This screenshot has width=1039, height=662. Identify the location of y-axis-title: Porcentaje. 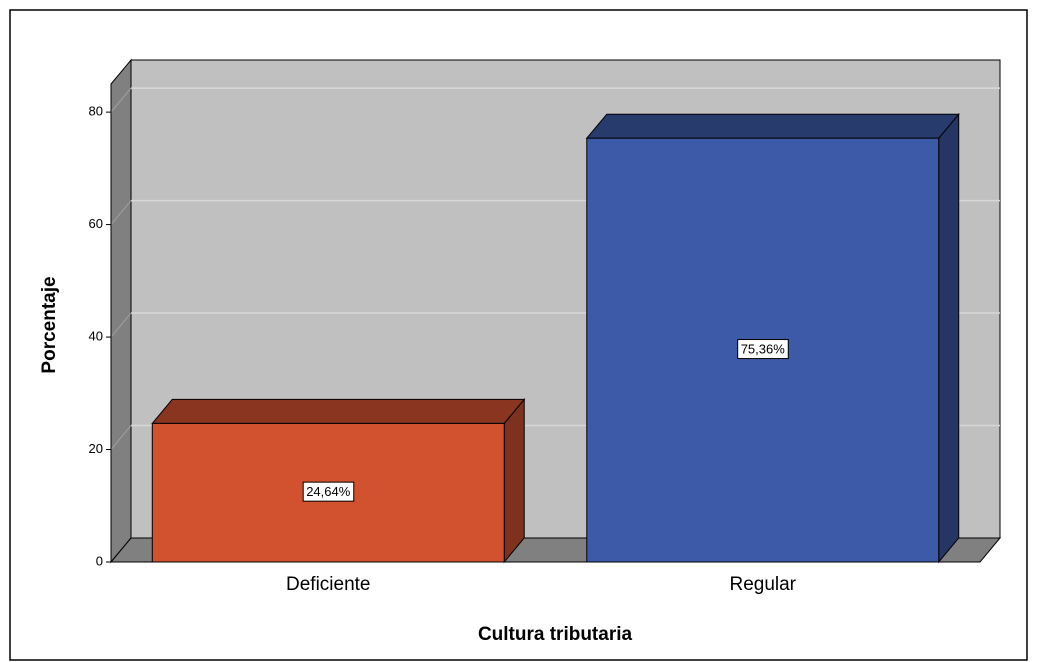
(49, 324).